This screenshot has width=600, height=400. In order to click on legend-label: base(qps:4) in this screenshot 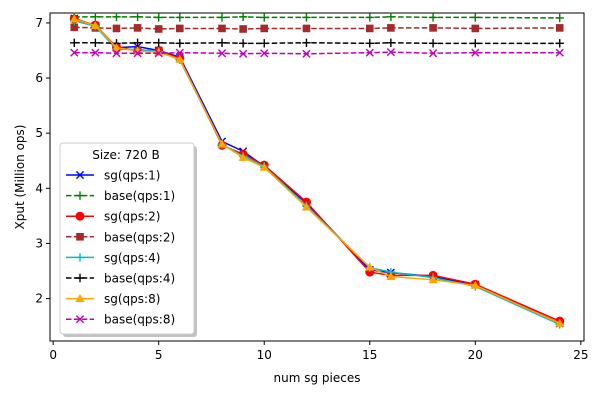, I will do `click(139, 279)`.